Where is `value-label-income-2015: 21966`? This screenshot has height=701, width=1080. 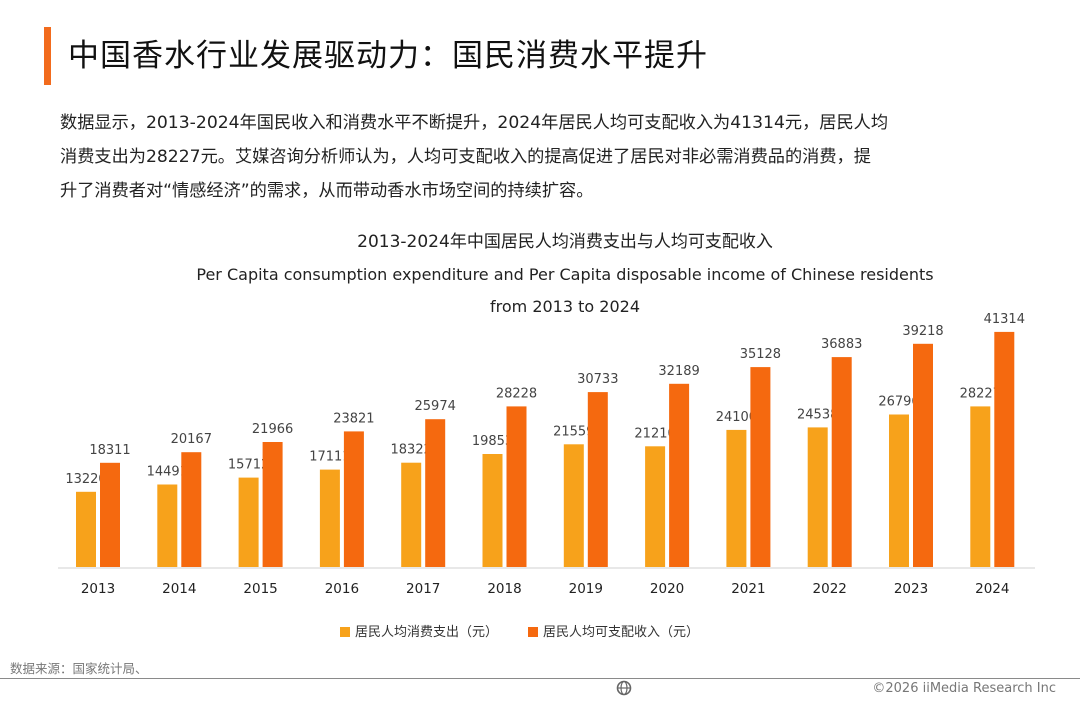
value-label-income-2015: 21966 is located at coordinates (272, 429).